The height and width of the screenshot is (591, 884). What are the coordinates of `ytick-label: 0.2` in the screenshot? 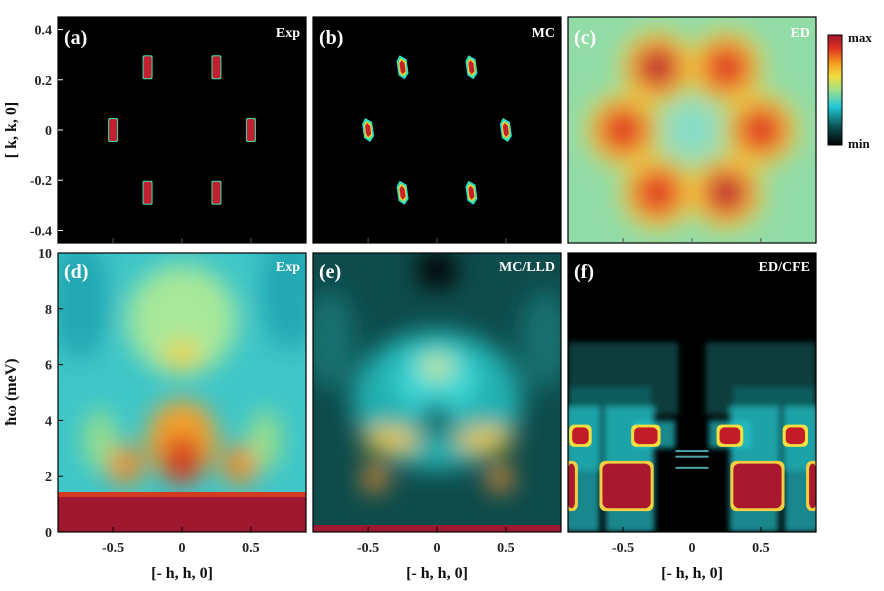 It's located at (44, 81).